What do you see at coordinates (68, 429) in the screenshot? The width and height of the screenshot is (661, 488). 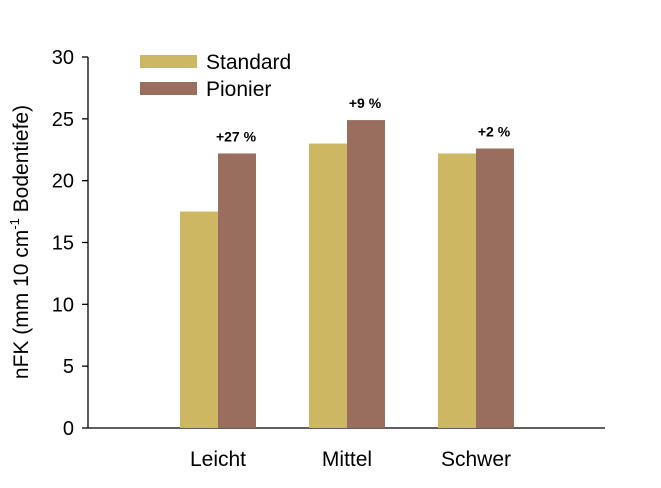 I see `y-tick-label: 0` at bounding box center [68, 429].